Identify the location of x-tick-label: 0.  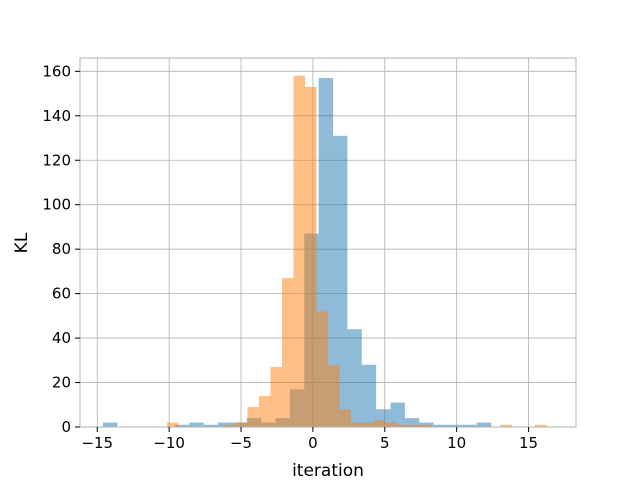
(313, 443).